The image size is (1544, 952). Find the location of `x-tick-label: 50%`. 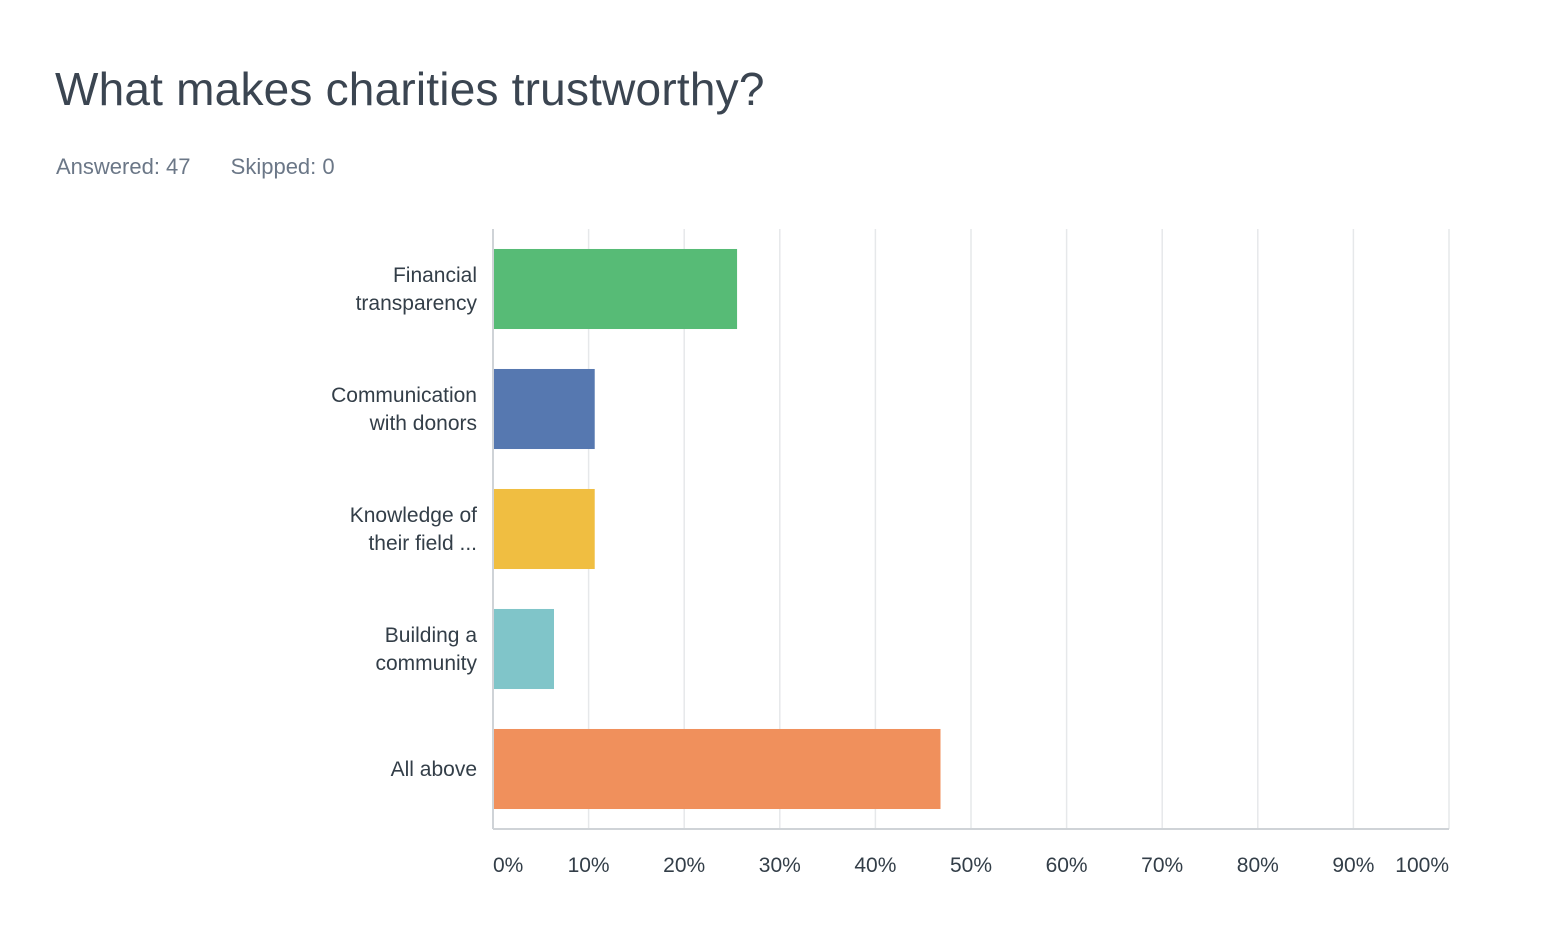

x-tick-label: 50% is located at coordinates (971, 865).